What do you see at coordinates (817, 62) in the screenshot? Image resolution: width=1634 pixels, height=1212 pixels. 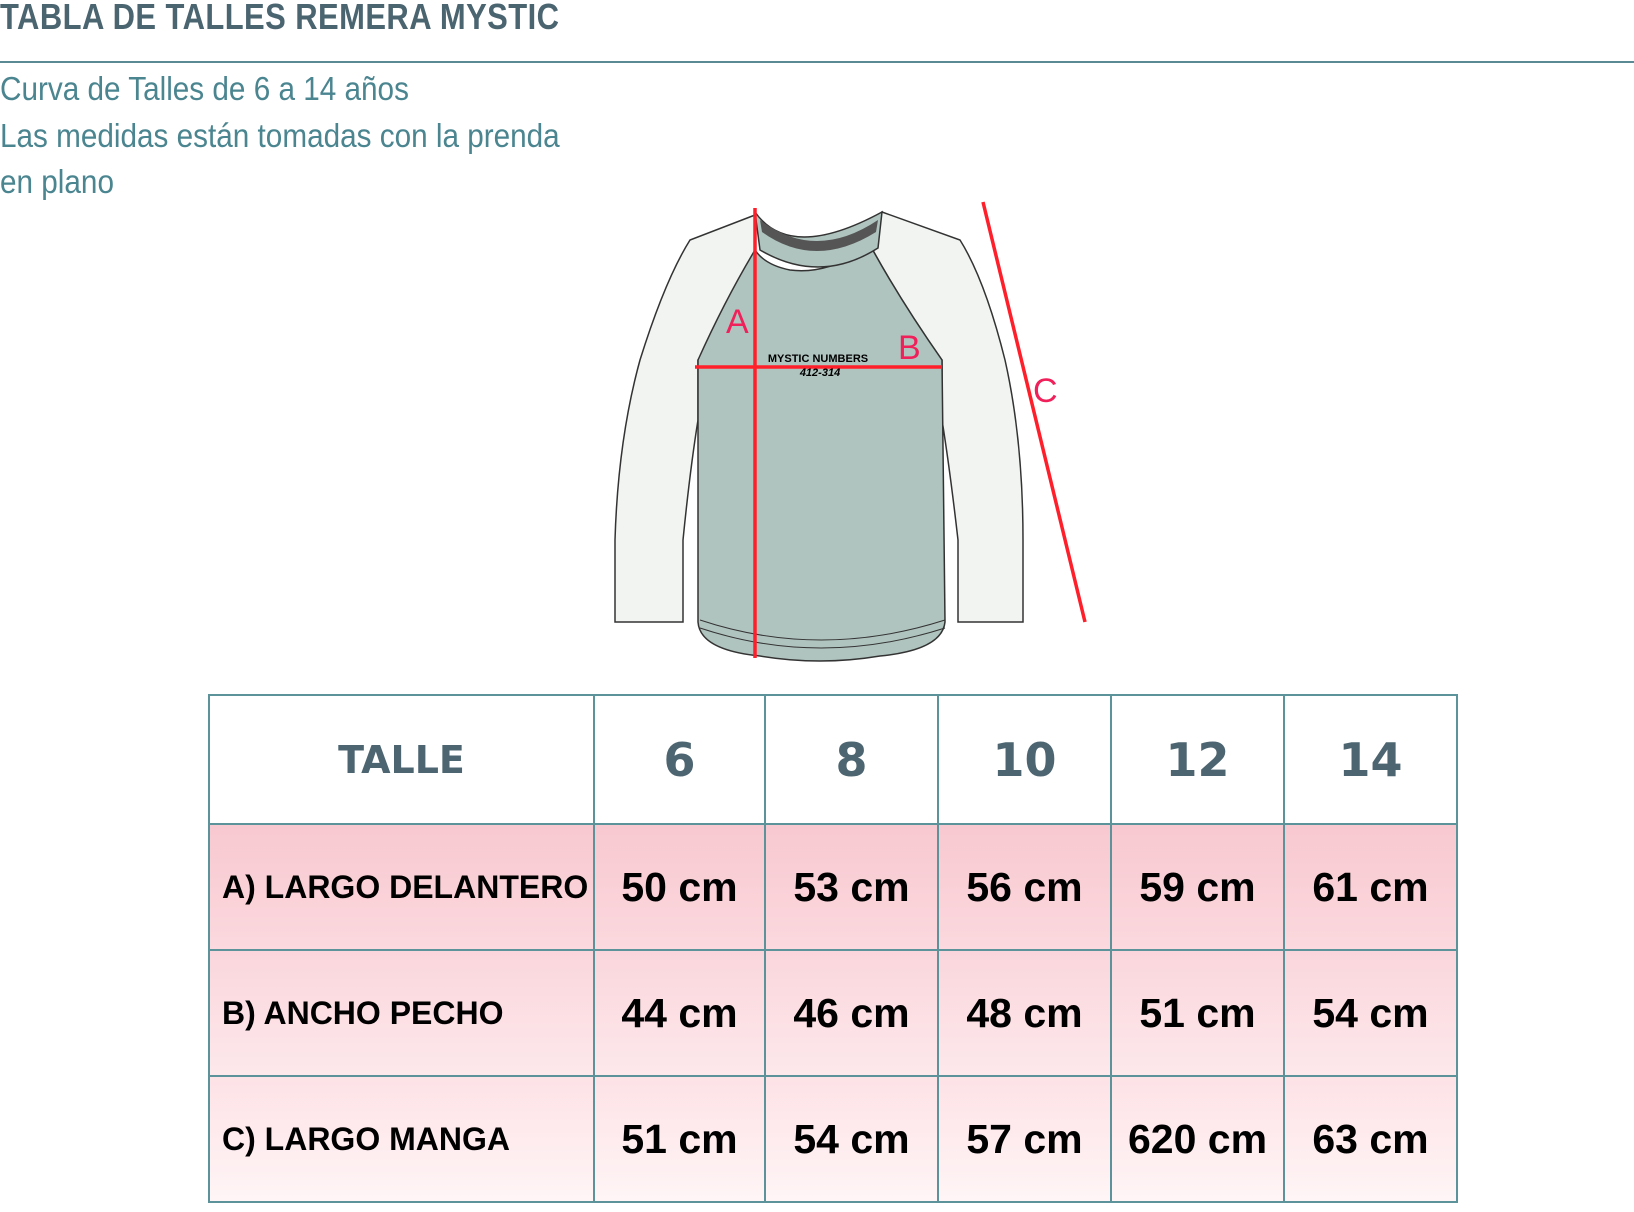 I see `title-divider` at bounding box center [817, 62].